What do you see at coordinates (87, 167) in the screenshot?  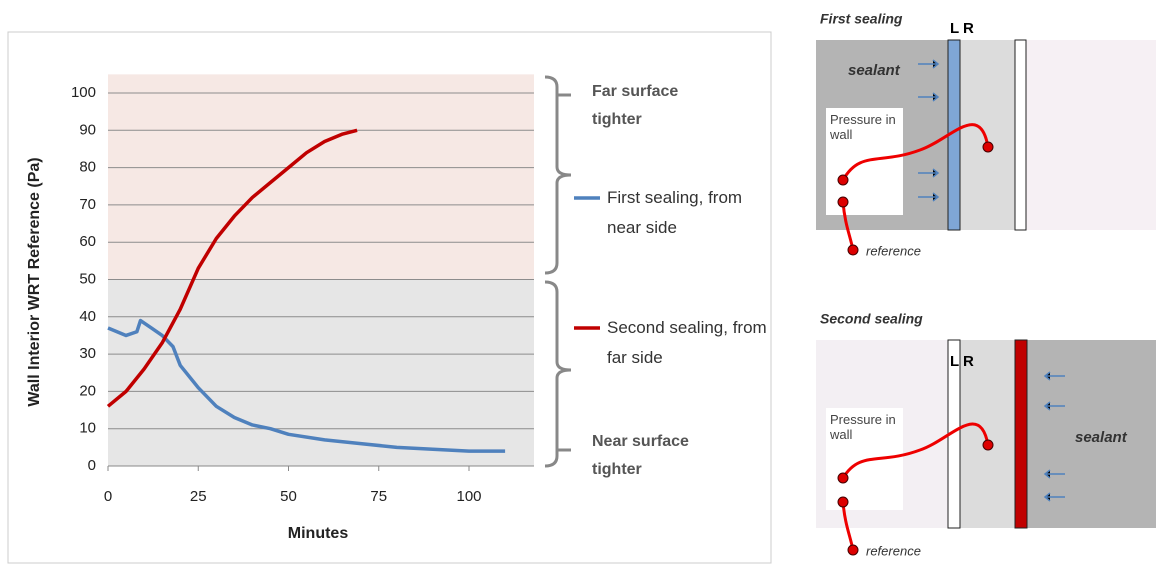 I see `y-tick-label: 80` at bounding box center [87, 167].